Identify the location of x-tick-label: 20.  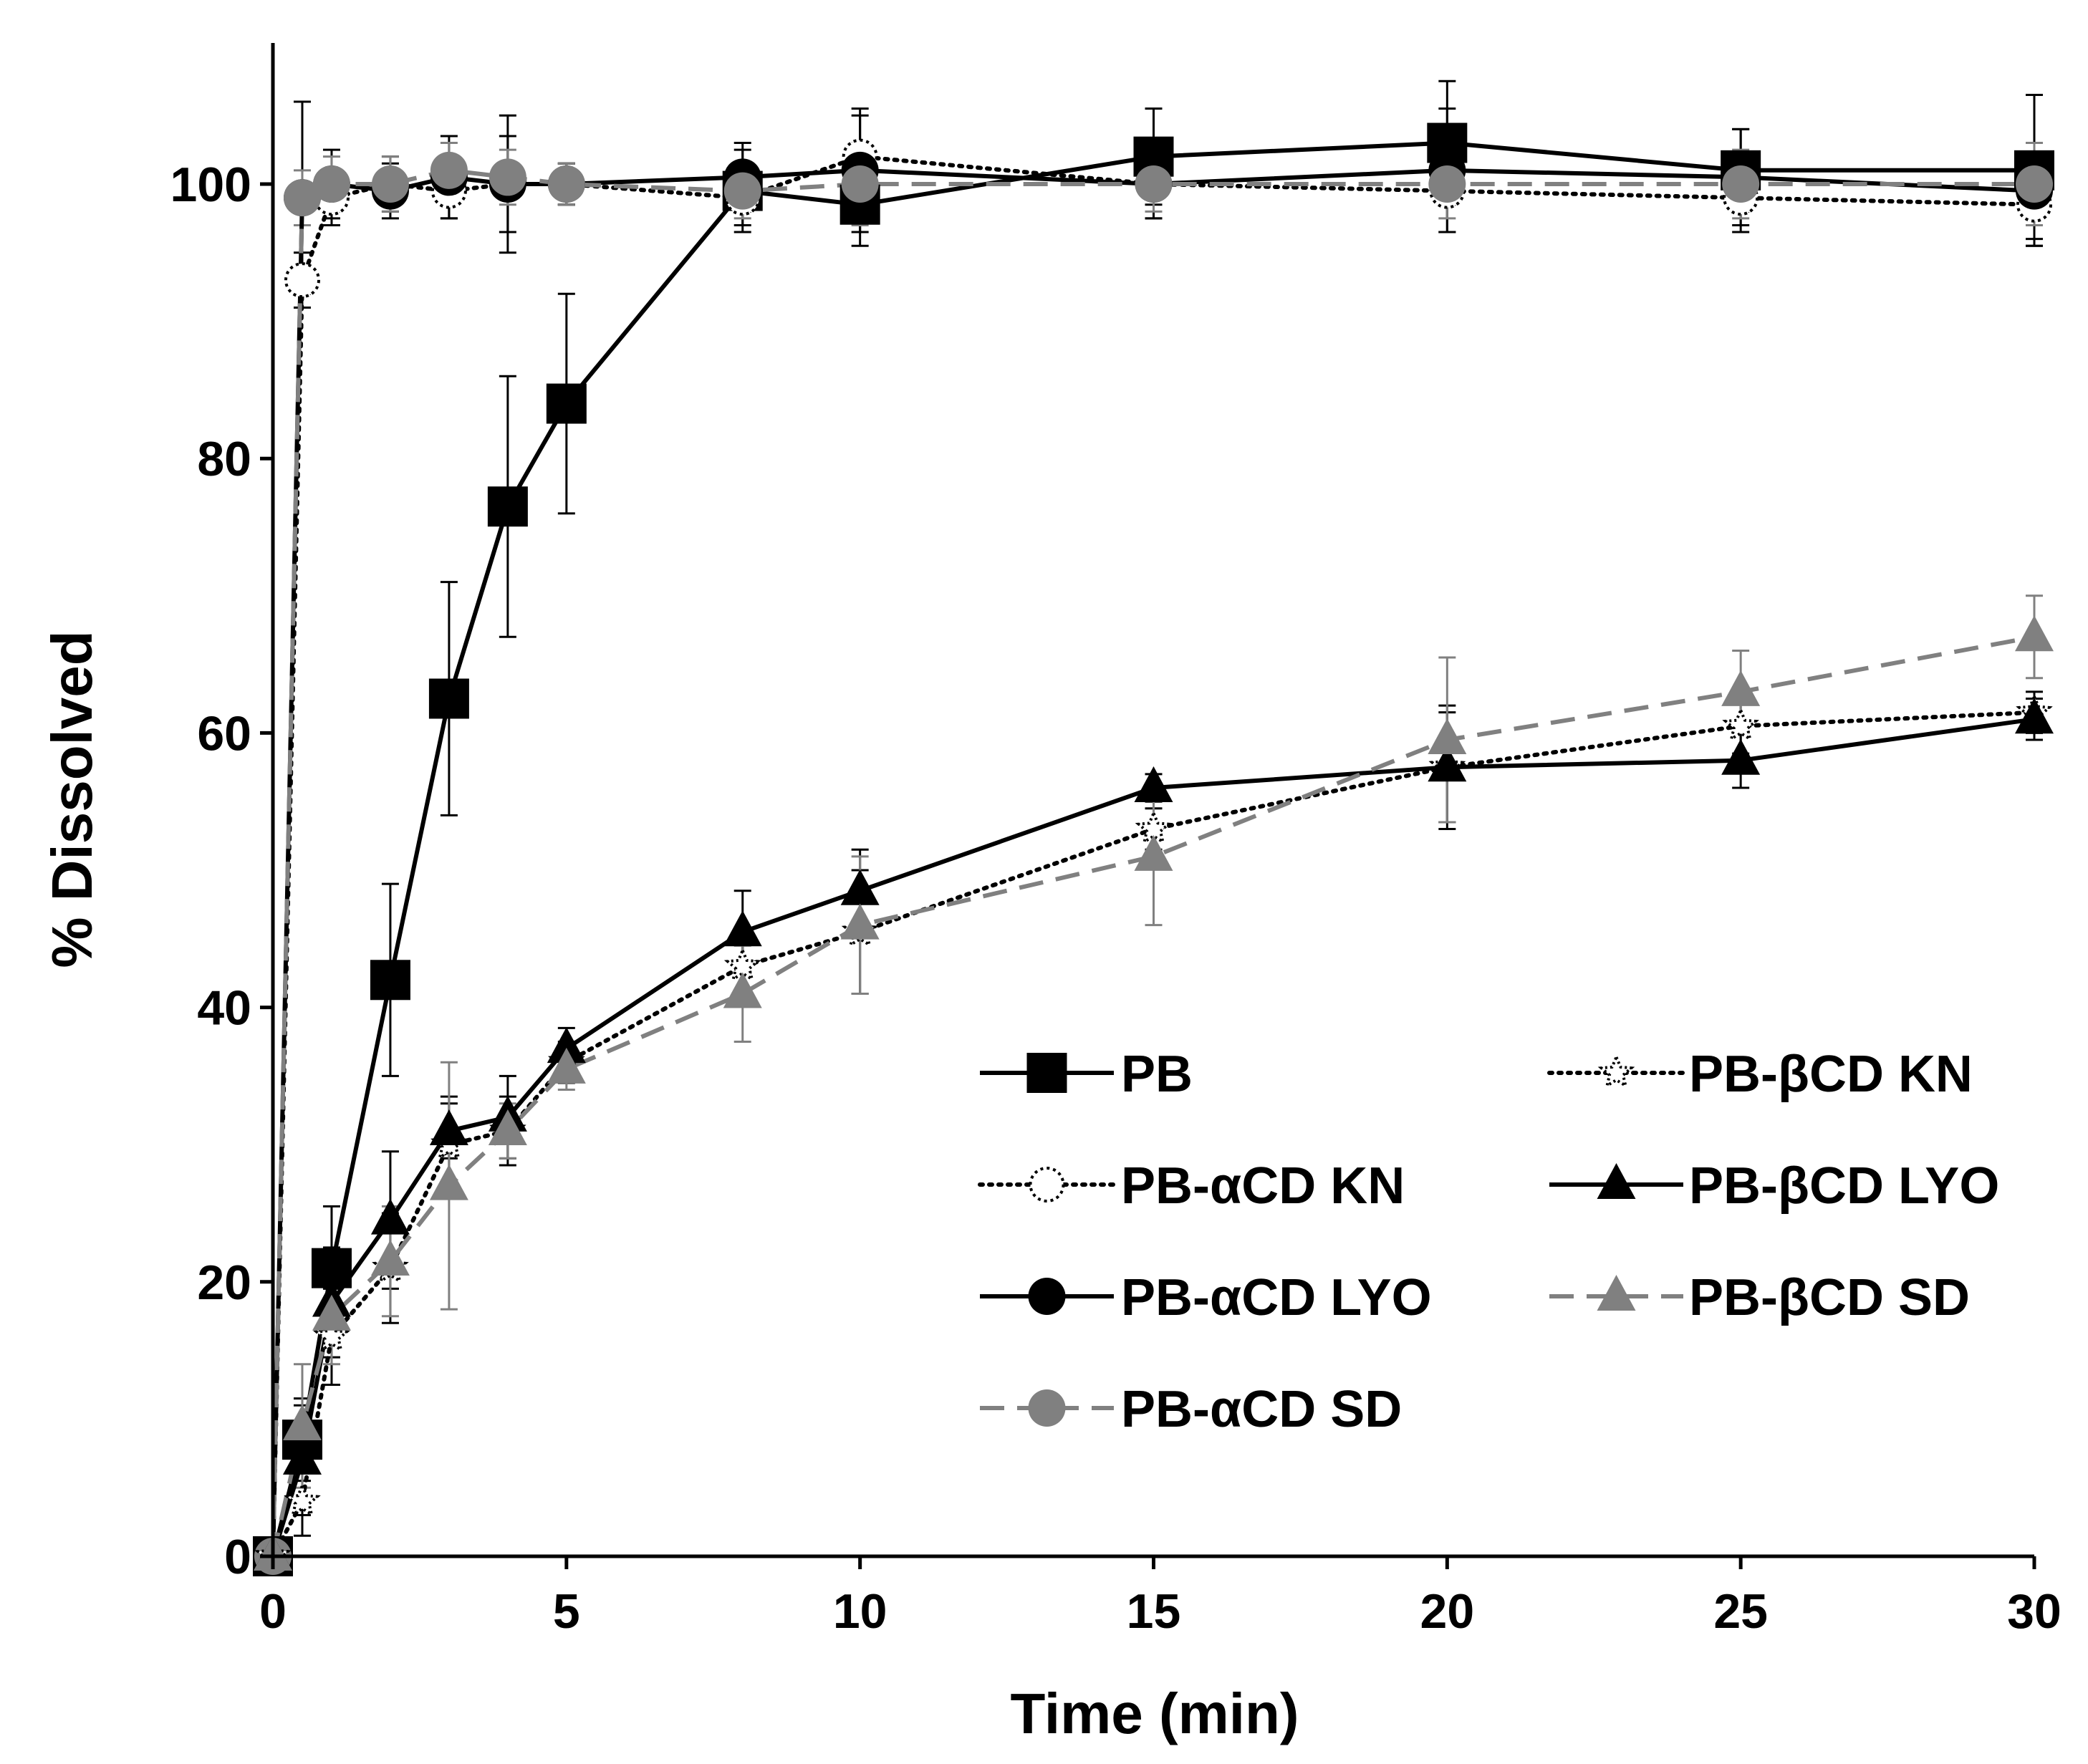
(1447, 1612).